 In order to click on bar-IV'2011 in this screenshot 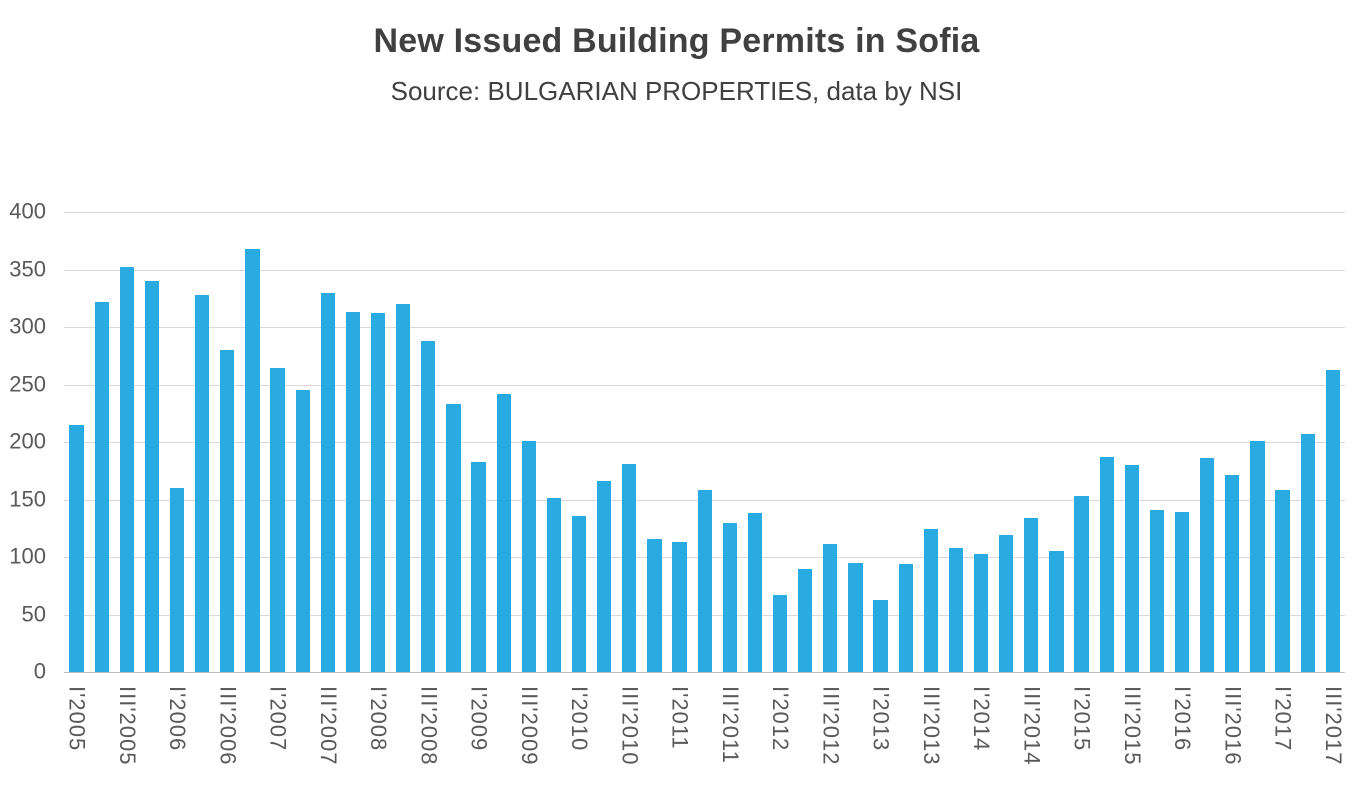, I will do `click(755, 592)`.